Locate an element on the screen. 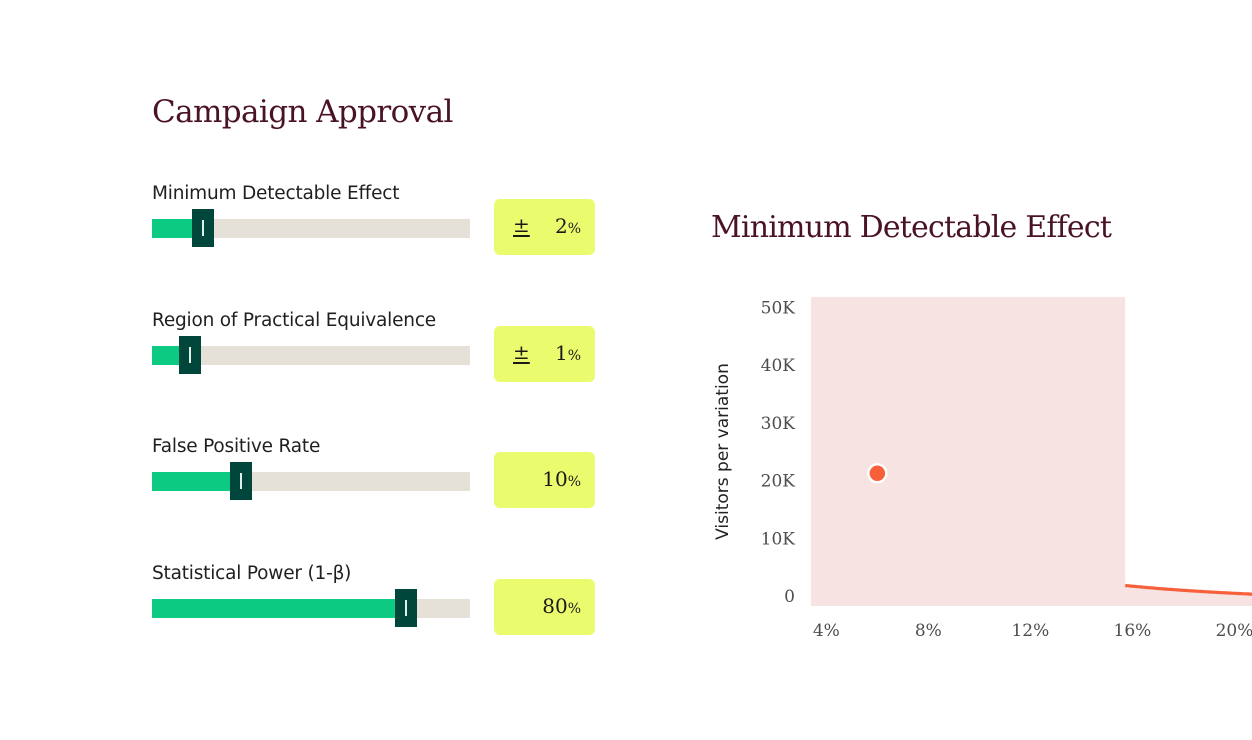 Image resolution: width=1252 pixels, height=740 pixels. value-box: 10% is located at coordinates (544, 480).